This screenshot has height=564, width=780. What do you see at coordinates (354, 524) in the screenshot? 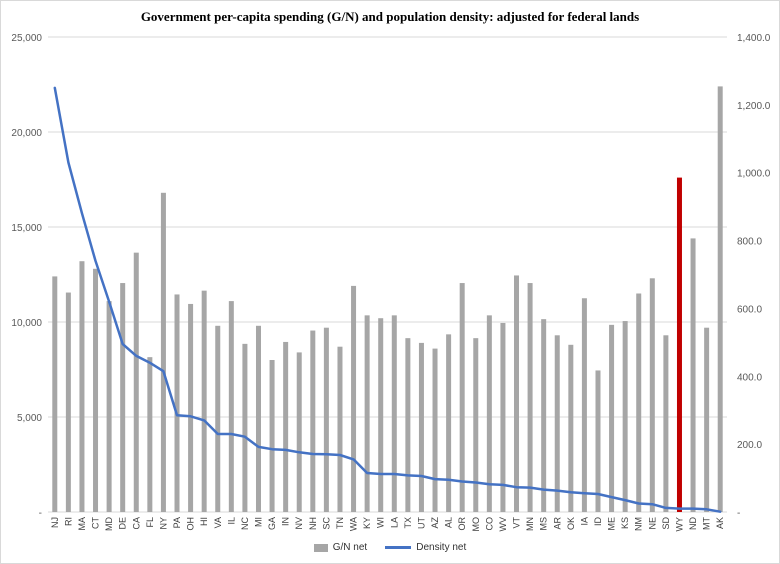
I see `x-tick-label: WA` at bounding box center [354, 524].